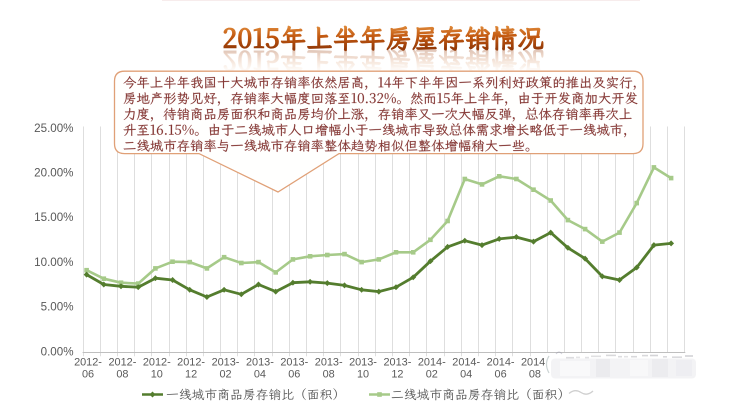 The width and height of the screenshot is (741, 418). Describe the element at coordinates (53, 217) in the screenshot. I see `svg-text: 15.00%` at that location.